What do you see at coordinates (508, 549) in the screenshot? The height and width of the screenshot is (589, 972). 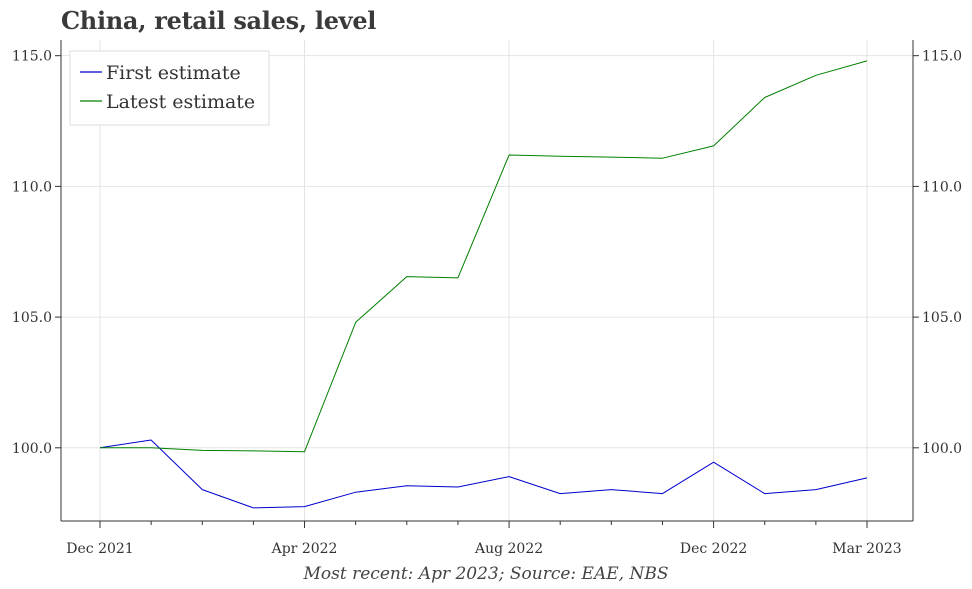 I see `x-tick-label: Aug 2022` at bounding box center [508, 549].